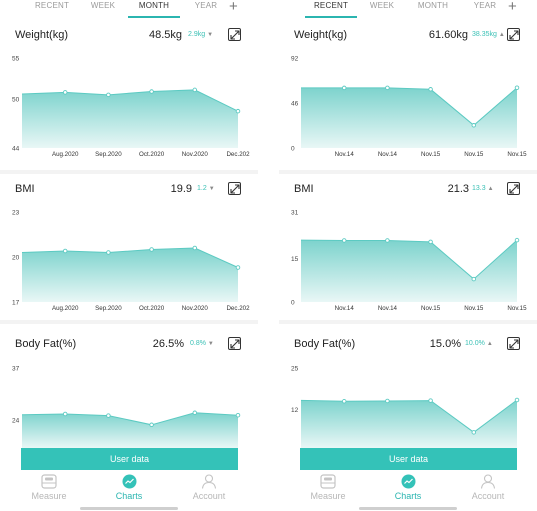 This screenshot has height=511, width=537. Describe the element at coordinates (295, 259) in the screenshot. I see `y-tick-label: 15` at that location.